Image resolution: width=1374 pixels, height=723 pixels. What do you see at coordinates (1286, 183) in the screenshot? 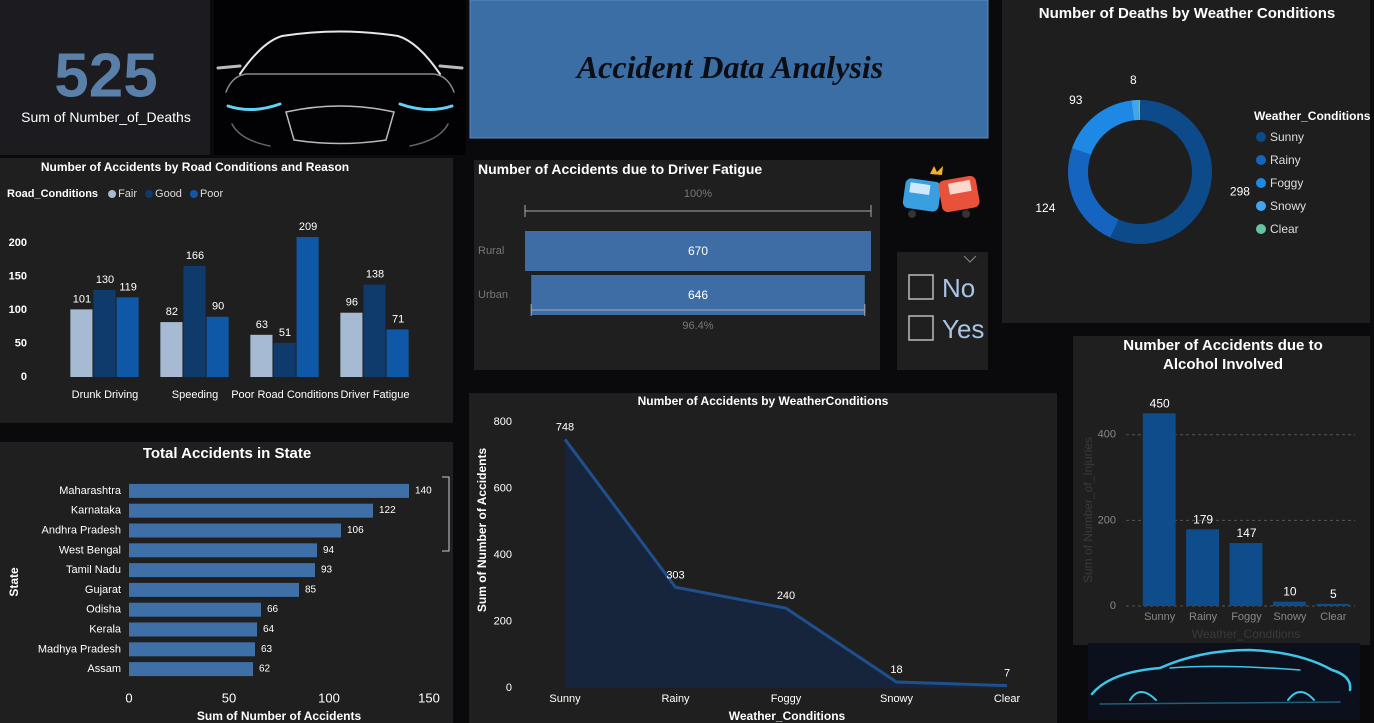
I see `legend-label: Foggy` at bounding box center [1286, 183].